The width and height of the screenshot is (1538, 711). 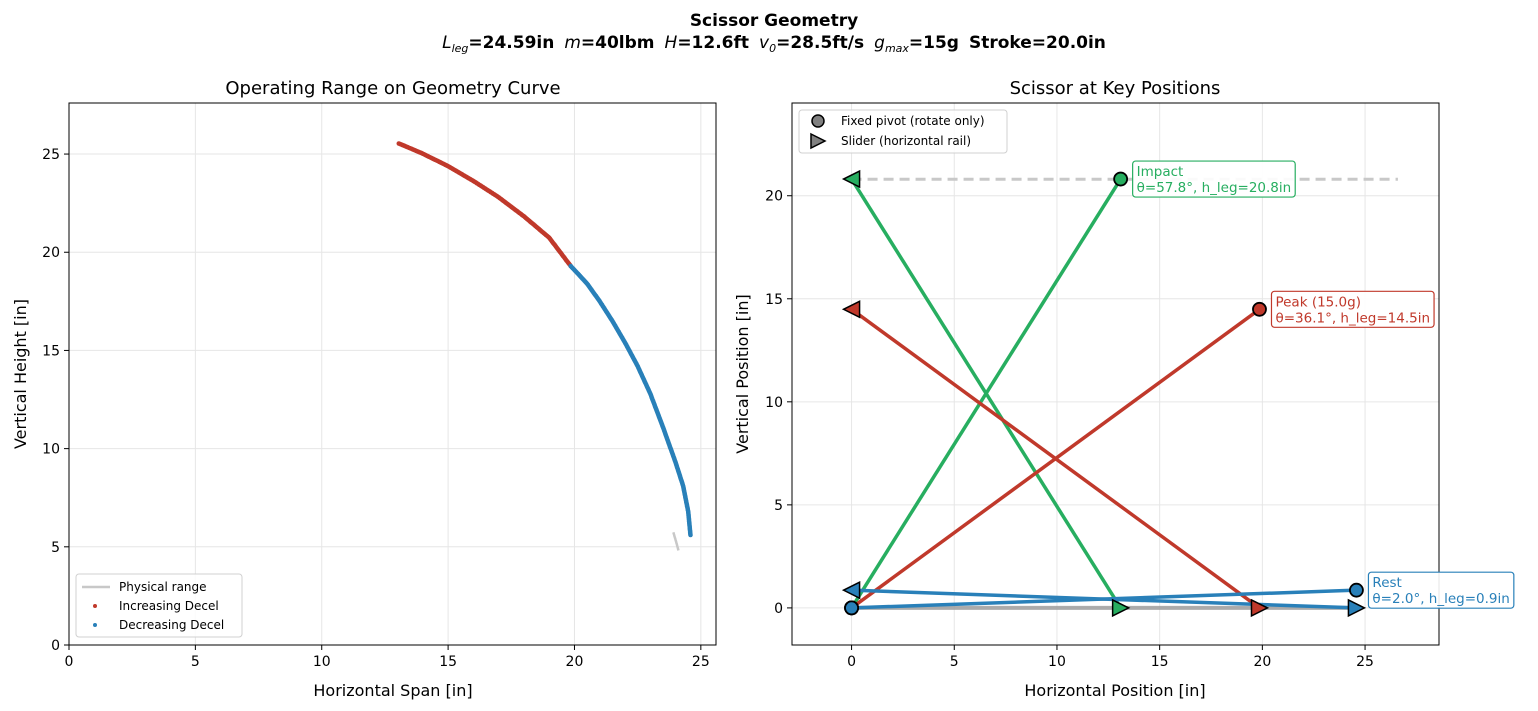 What do you see at coordinates (851, 590) in the screenshot?
I see `rest-slider-top` at bounding box center [851, 590].